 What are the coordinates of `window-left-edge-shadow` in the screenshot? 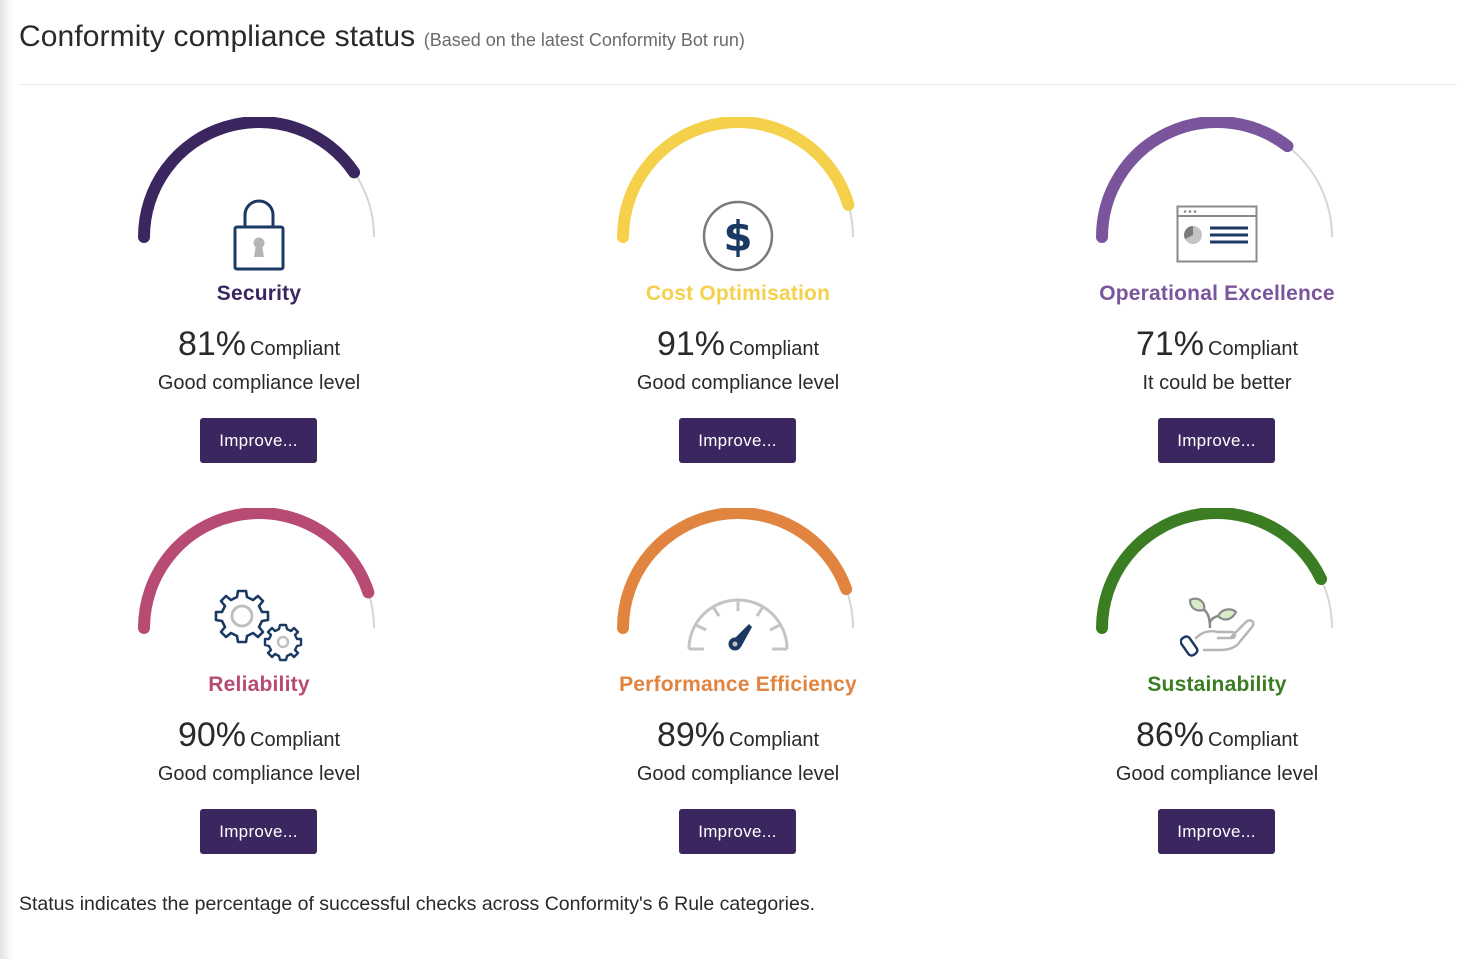 It's located at (7, 479).